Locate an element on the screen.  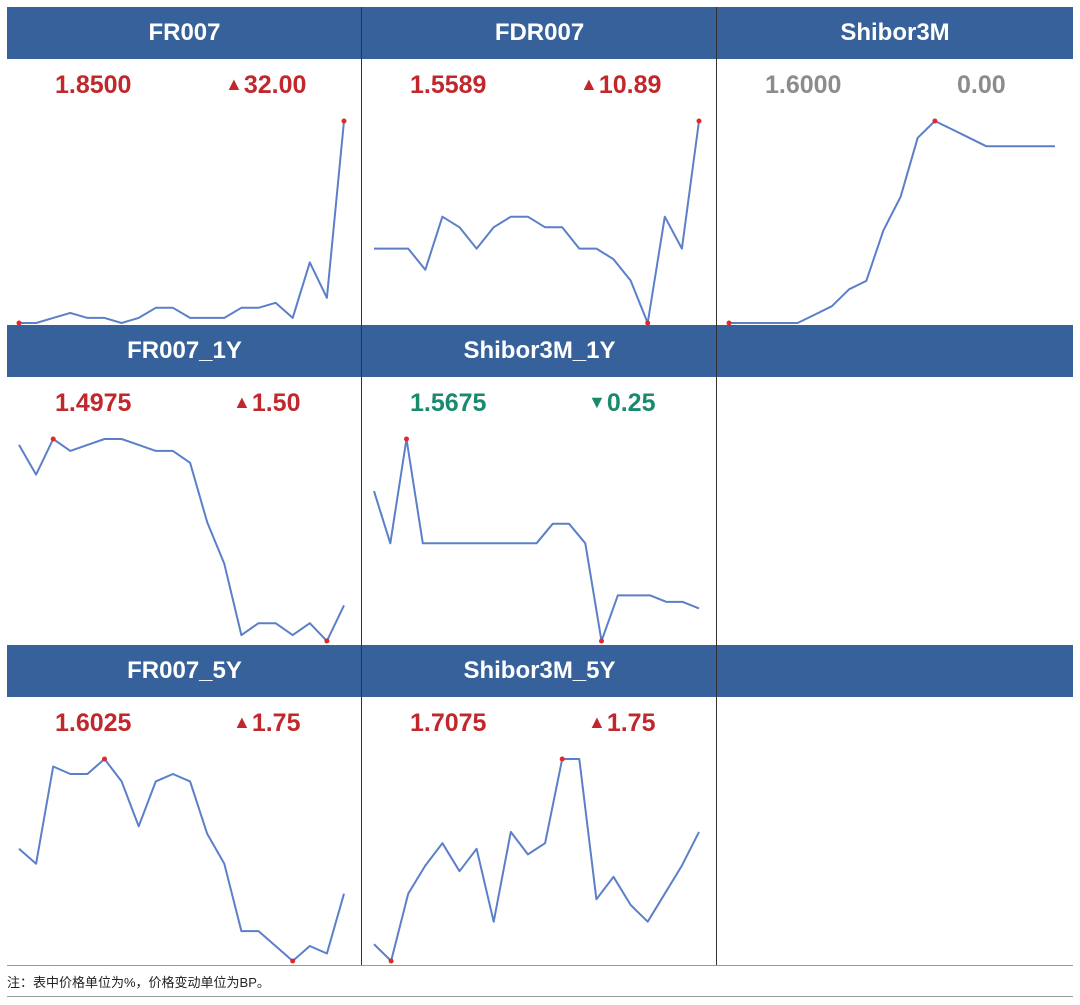
panel-values: 1.6025 ▲1.75 is located at coordinates (184, 723).